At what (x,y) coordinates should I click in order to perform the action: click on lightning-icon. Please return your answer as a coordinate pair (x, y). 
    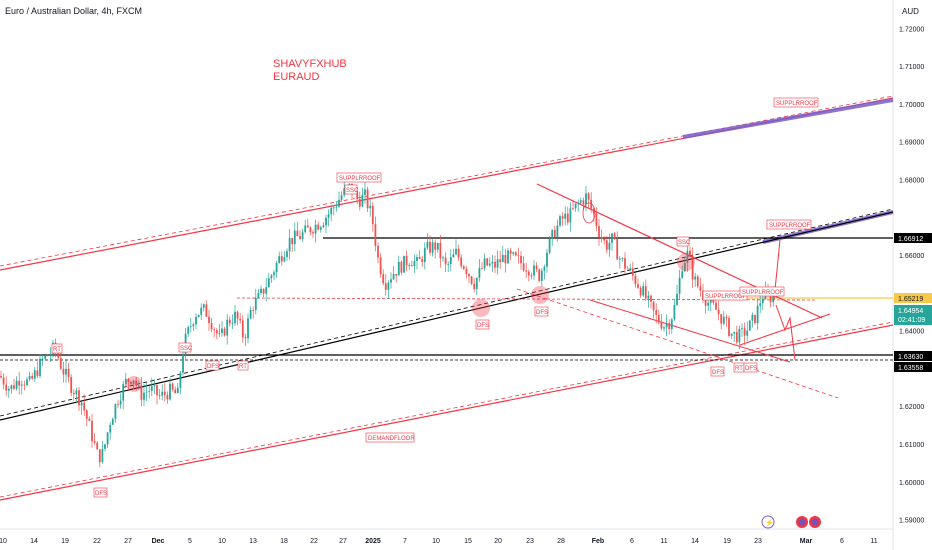
    Looking at the image, I should click on (768, 522).